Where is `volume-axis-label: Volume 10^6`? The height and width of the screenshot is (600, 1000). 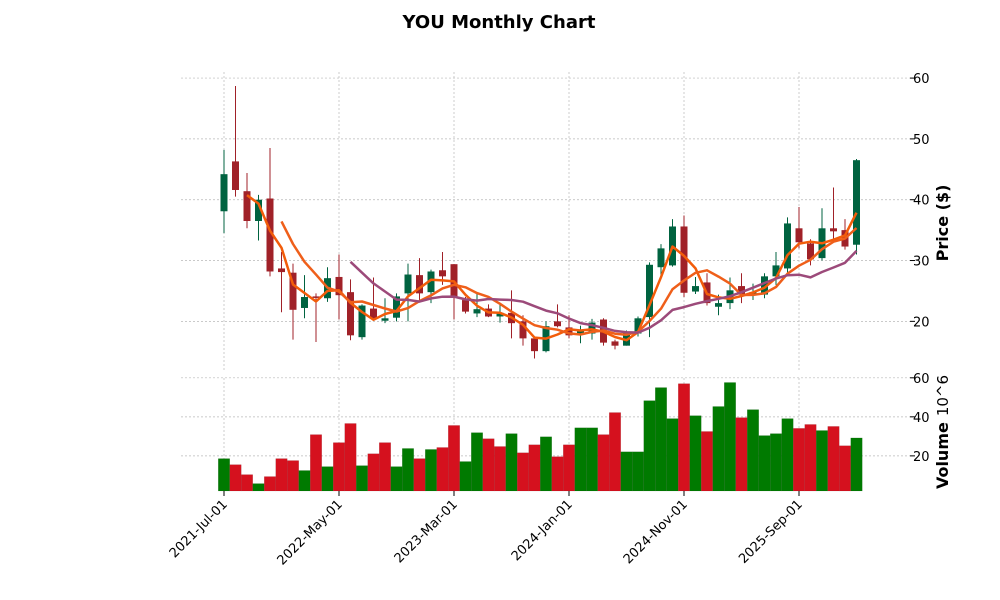 volume-axis-label: Volume 10^6 is located at coordinates (942, 432).